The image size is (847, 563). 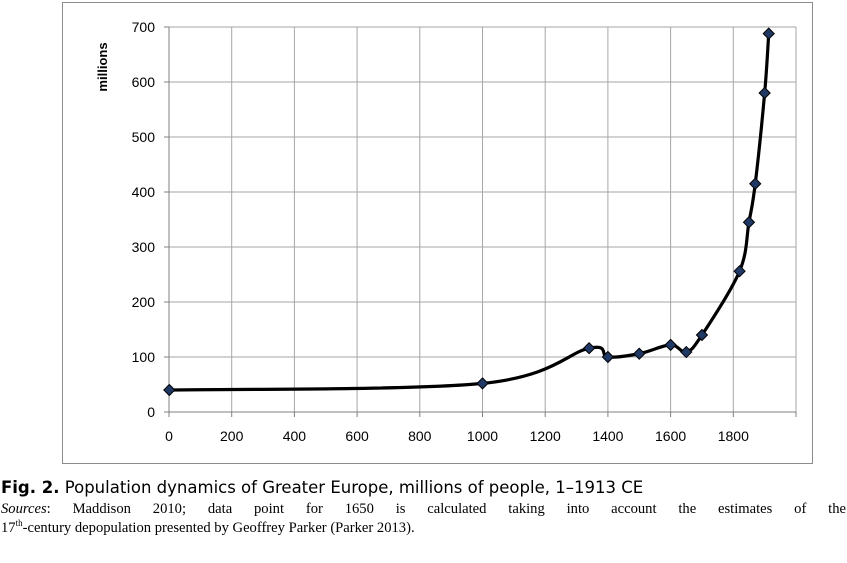 I want to click on x-tick-label: 800, so click(x=420, y=436).